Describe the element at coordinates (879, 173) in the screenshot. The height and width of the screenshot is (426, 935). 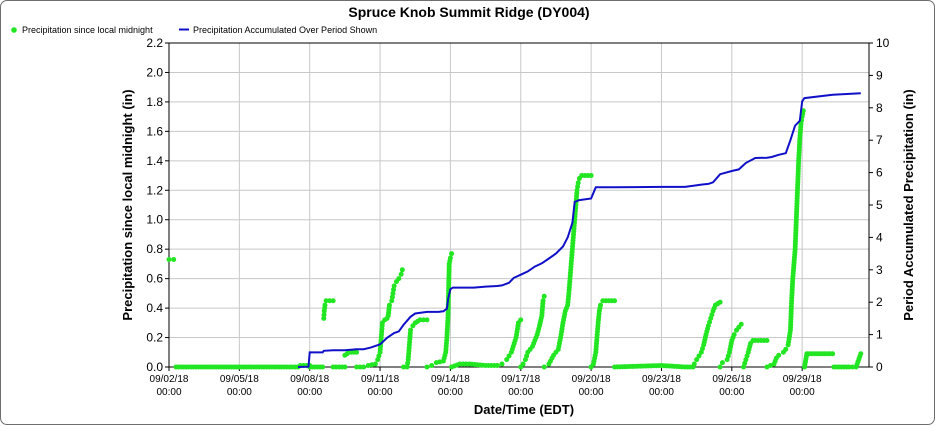
I see `right-tick-label: 6` at that location.